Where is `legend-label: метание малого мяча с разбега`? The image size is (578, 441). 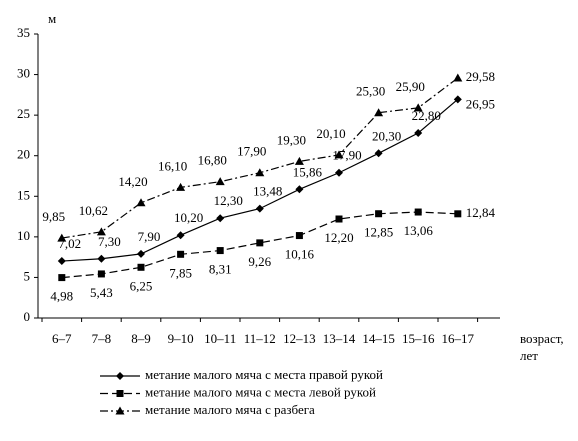 legend-label: метание малого мяча с разбега is located at coordinates (230, 409).